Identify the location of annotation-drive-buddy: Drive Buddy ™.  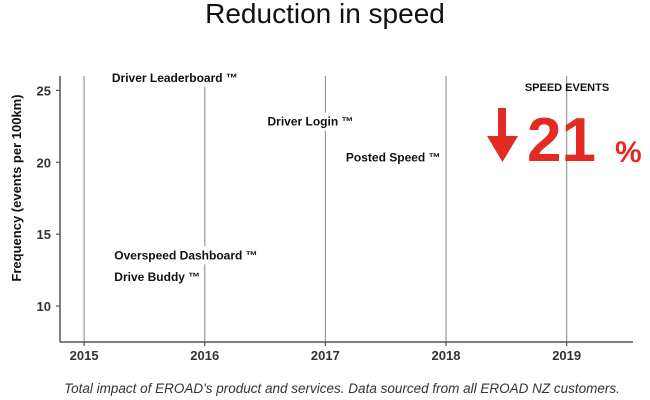
(157, 276).